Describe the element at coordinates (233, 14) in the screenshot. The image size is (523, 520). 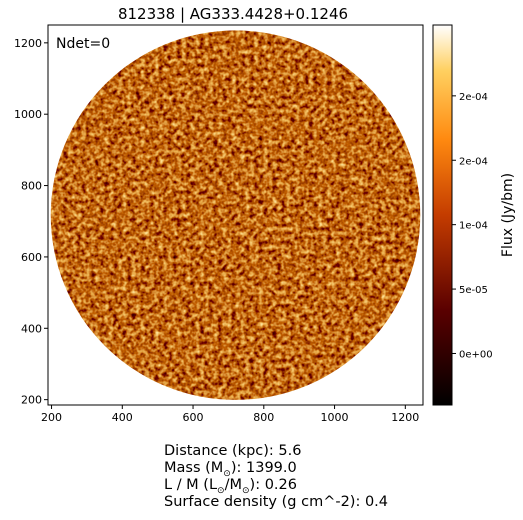
I see `chart-title: 812338 | AG333.4428+0.1246` at that location.